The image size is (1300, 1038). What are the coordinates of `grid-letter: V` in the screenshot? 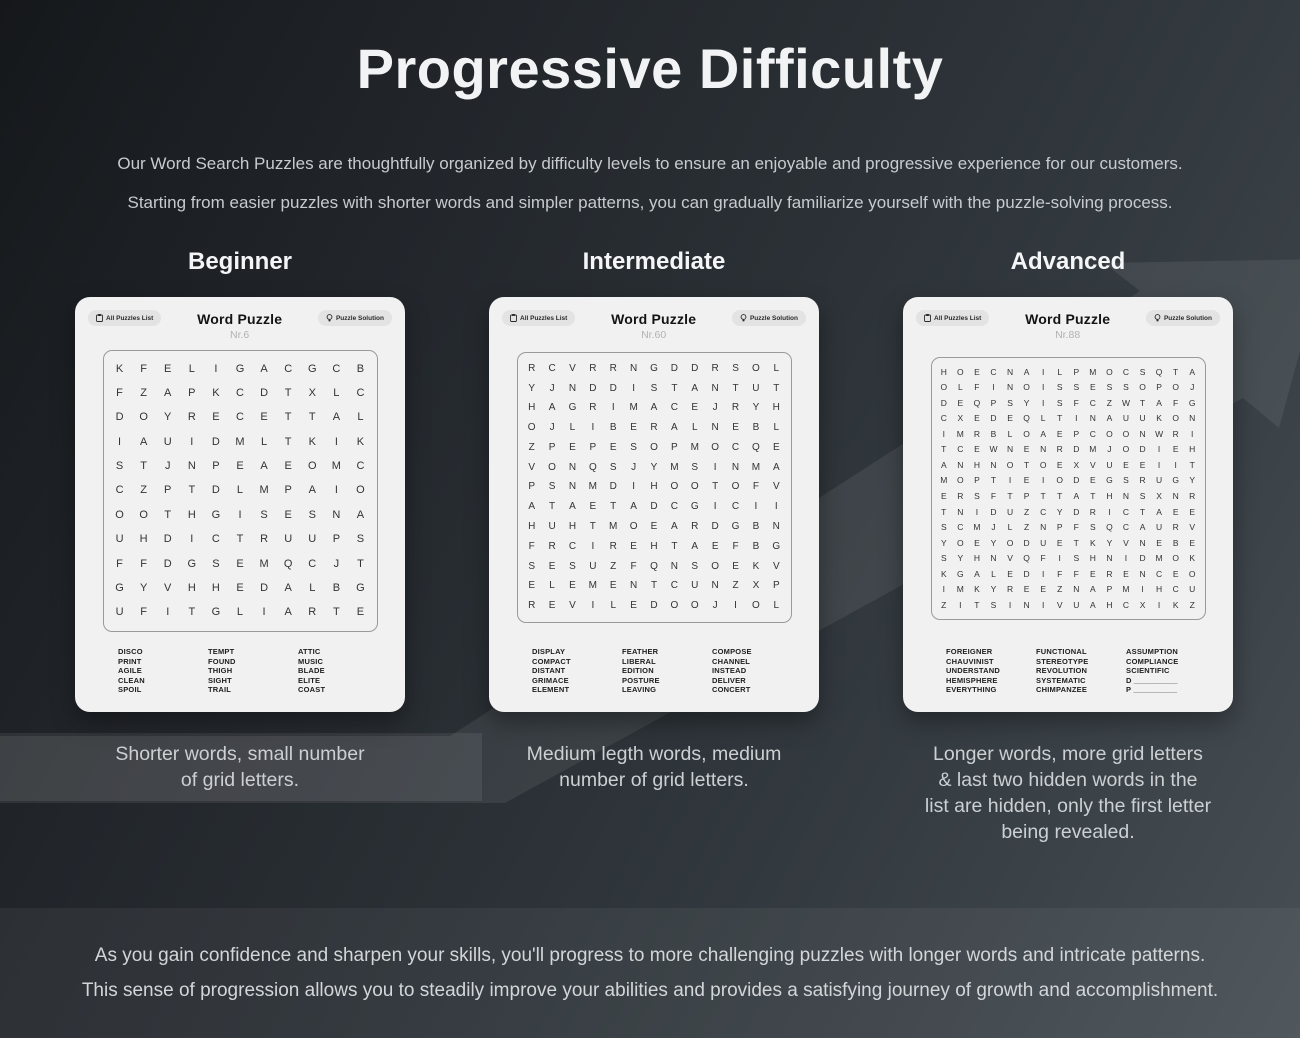 It's located at (776, 487).